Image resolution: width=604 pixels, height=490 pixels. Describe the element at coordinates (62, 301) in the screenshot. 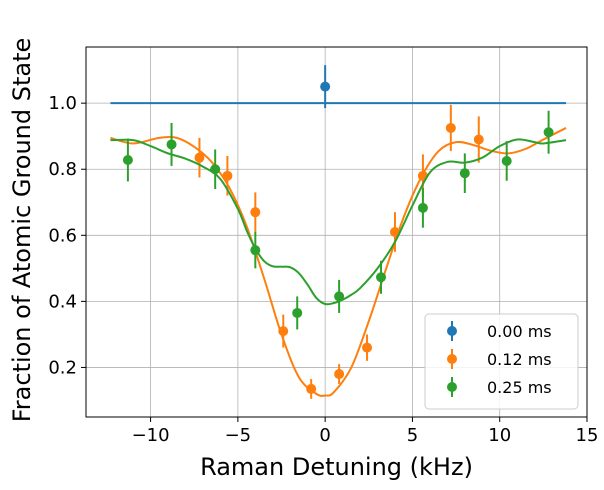

I see `y-tick-label: 0.4` at that location.